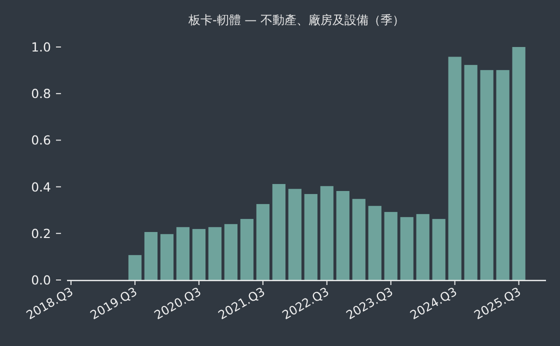 Image resolution: width=560 pixels, height=346 pixels. I want to click on y-tick-label: 0.0, so click(41, 280).